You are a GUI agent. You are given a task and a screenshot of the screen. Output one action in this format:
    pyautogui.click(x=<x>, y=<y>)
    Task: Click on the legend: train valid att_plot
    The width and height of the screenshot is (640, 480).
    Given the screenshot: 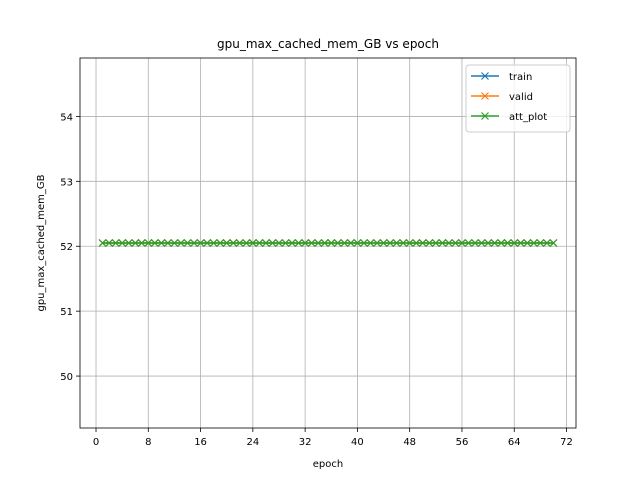 What is the action you would take?
    pyautogui.click(x=518, y=98)
    